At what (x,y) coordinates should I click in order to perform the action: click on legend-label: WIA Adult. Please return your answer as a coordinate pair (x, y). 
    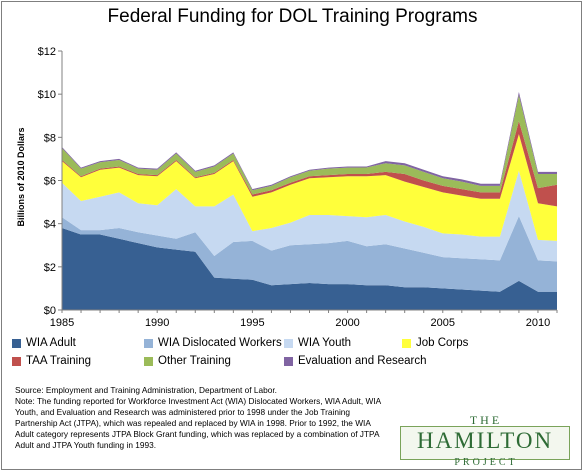
    Looking at the image, I should click on (51, 343).